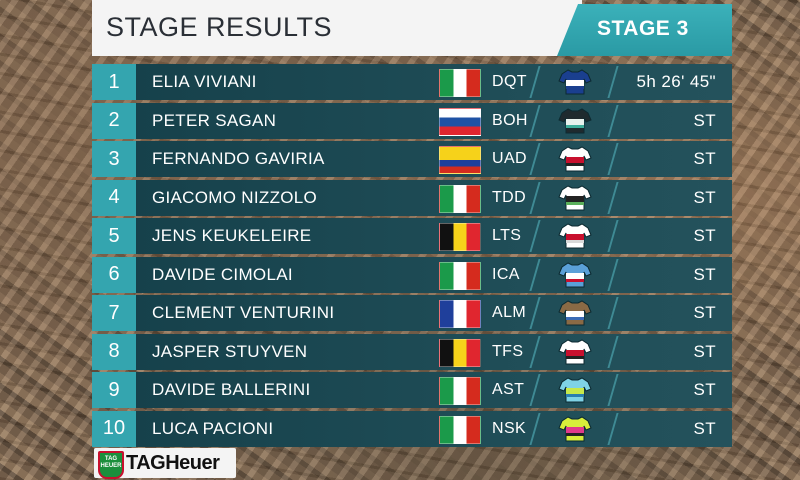 The width and height of the screenshot is (800, 480). I want to click on rider-bar: FERNANDO GAVIRIA UAD ST, so click(434, 159).